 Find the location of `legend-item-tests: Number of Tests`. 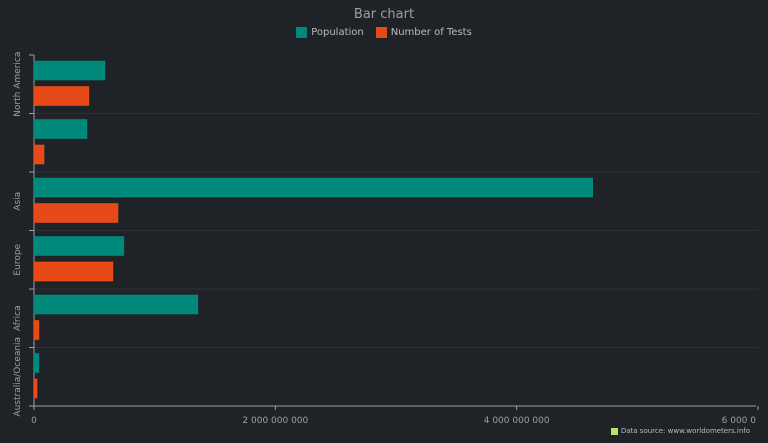

legend-item-tests: Number of Tests is located at coordinates (423, 32).